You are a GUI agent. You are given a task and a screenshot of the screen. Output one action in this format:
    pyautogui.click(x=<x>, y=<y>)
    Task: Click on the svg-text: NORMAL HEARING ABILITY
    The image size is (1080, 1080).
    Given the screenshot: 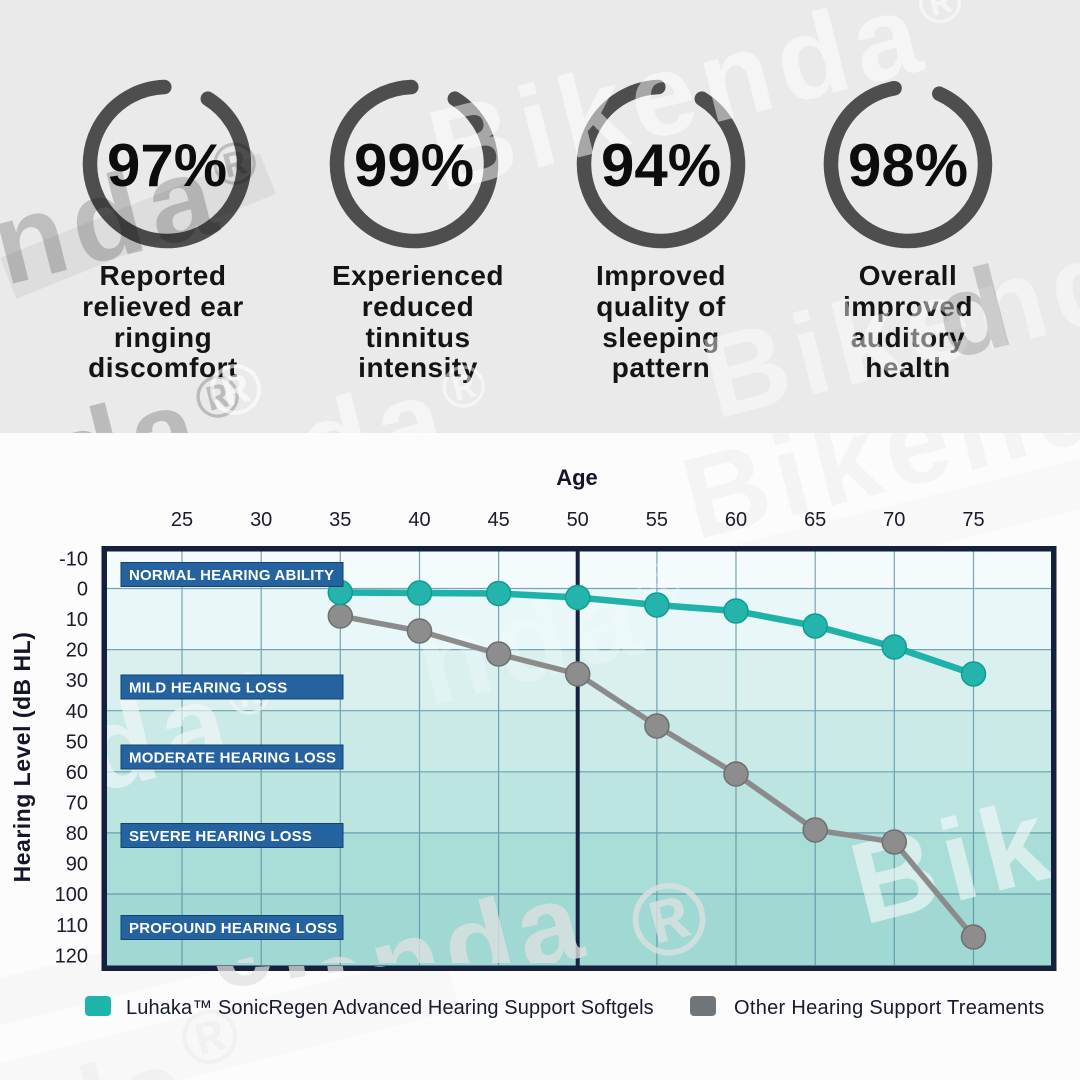 What is the action you would take?
    pyautogui.click(x=231, y=575)
    